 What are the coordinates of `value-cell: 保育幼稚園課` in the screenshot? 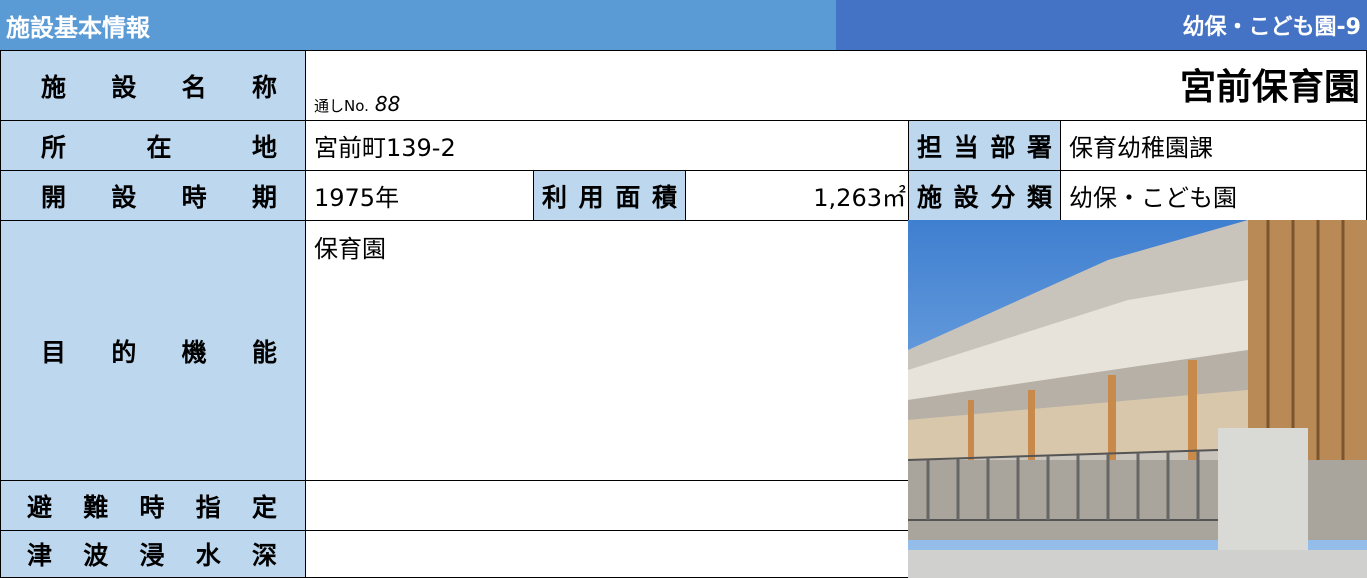 It's located at (1213, 145).